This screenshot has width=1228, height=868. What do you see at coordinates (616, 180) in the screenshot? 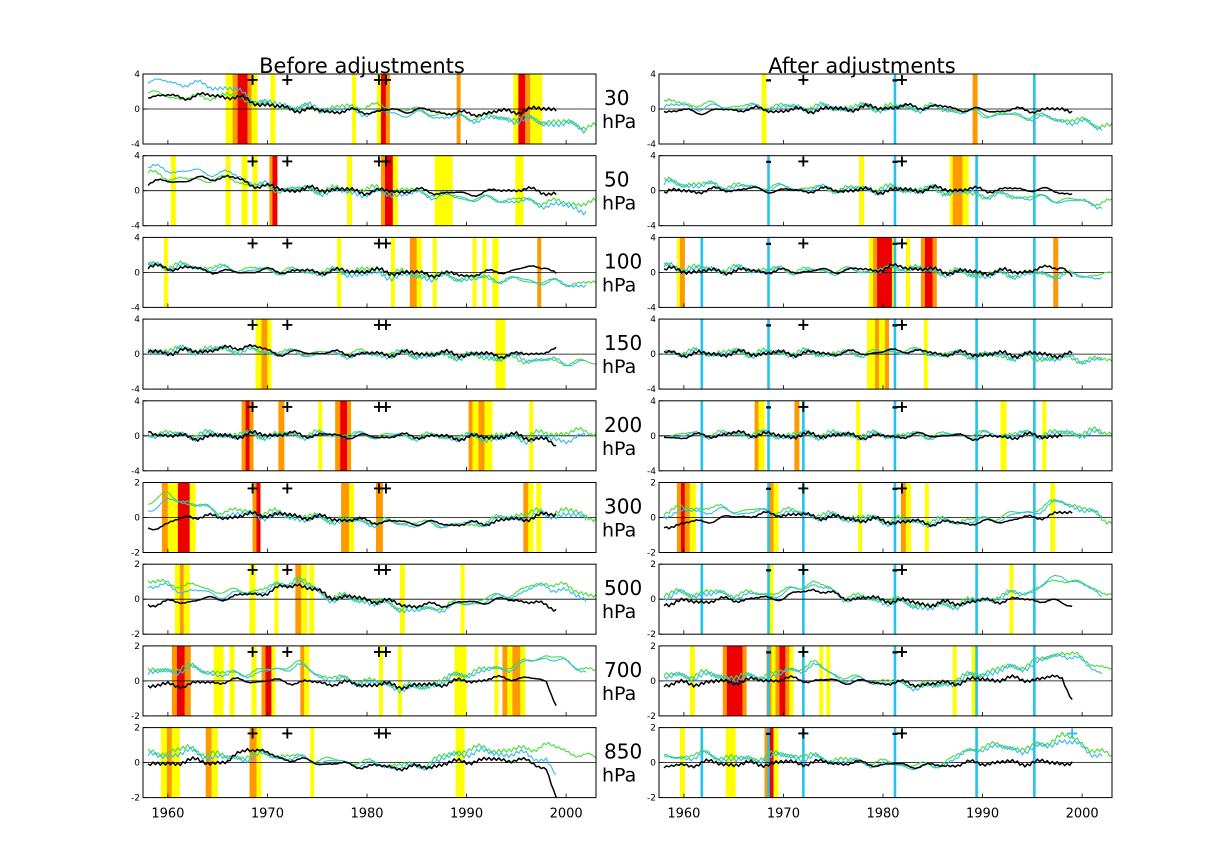
I see `level-label-50: 50` at bounding box center [616, 180].